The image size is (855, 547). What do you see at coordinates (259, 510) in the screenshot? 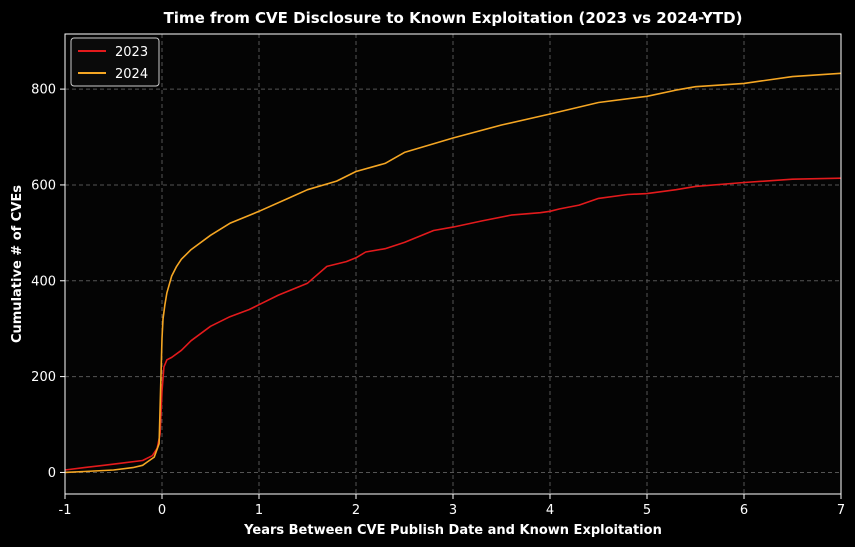
I see `x-tick-label: 1` at bounding box center [259, 510].